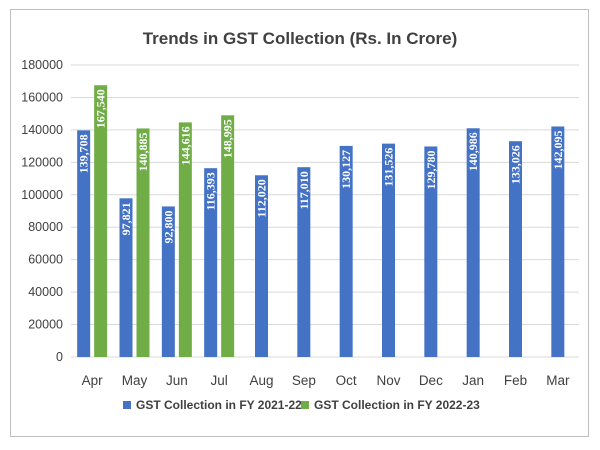 The height and width of the screenshot is (450, 600). What do you see at coordinates (219, 405) in the screenshot?
I see `legend-label: GST Collection in FY 2021-22` at bounding box center [219, 405].